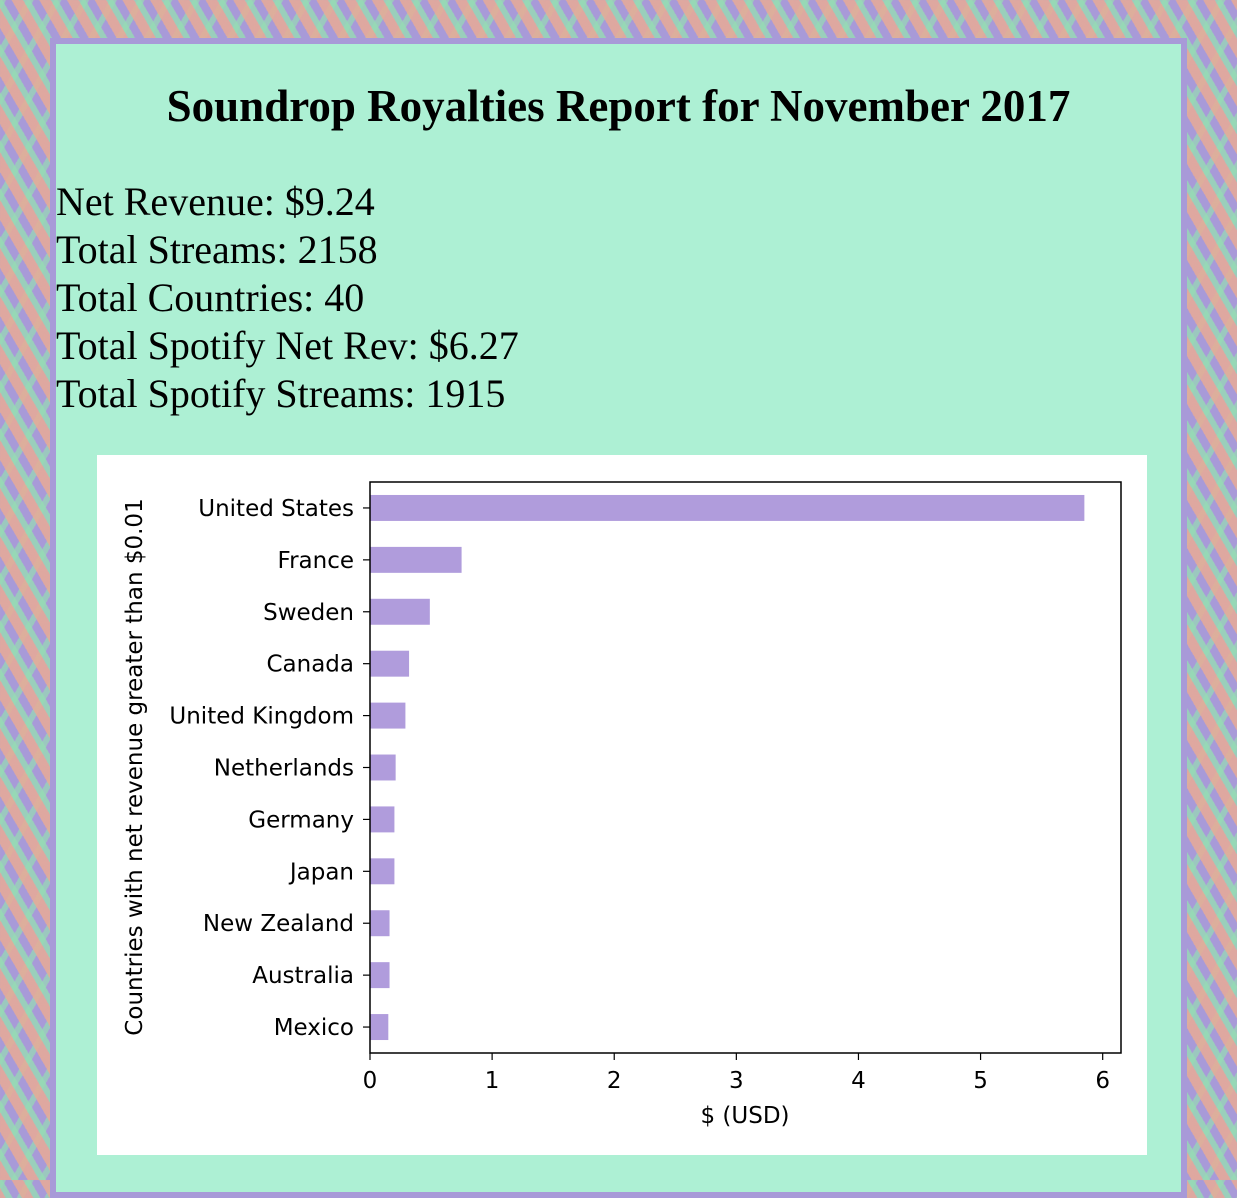 The image size is (1237, 1198). Describe the element at coordinates (308, 613) in the screenshot. I see `y-tick-label: Sweden` at that location.